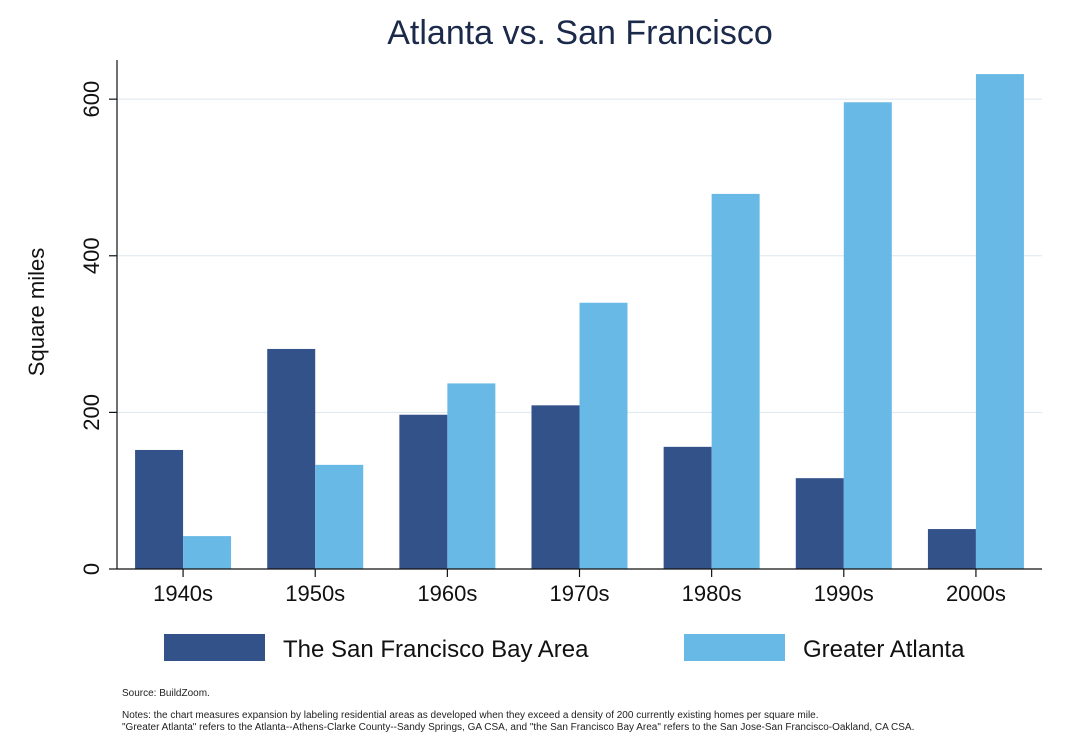 Image resolution: width=1080 pixels, height=744 pixels. Describe the element at coordinates (735, 381) in the screenshot. I see `bar-atlanta-1980s` at that location.